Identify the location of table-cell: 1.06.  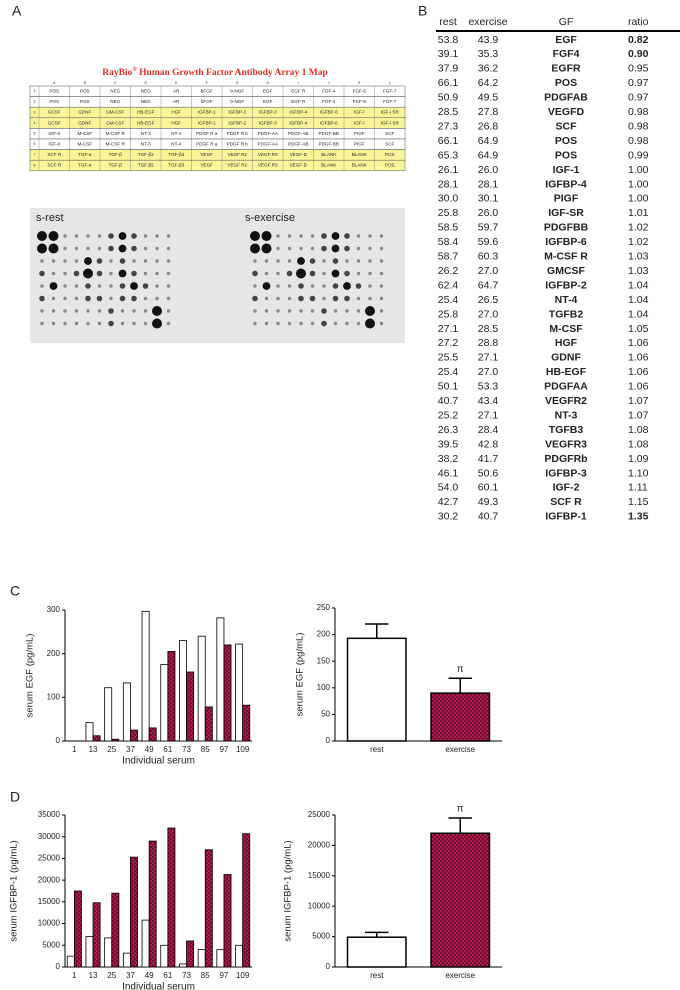
(638, 343).